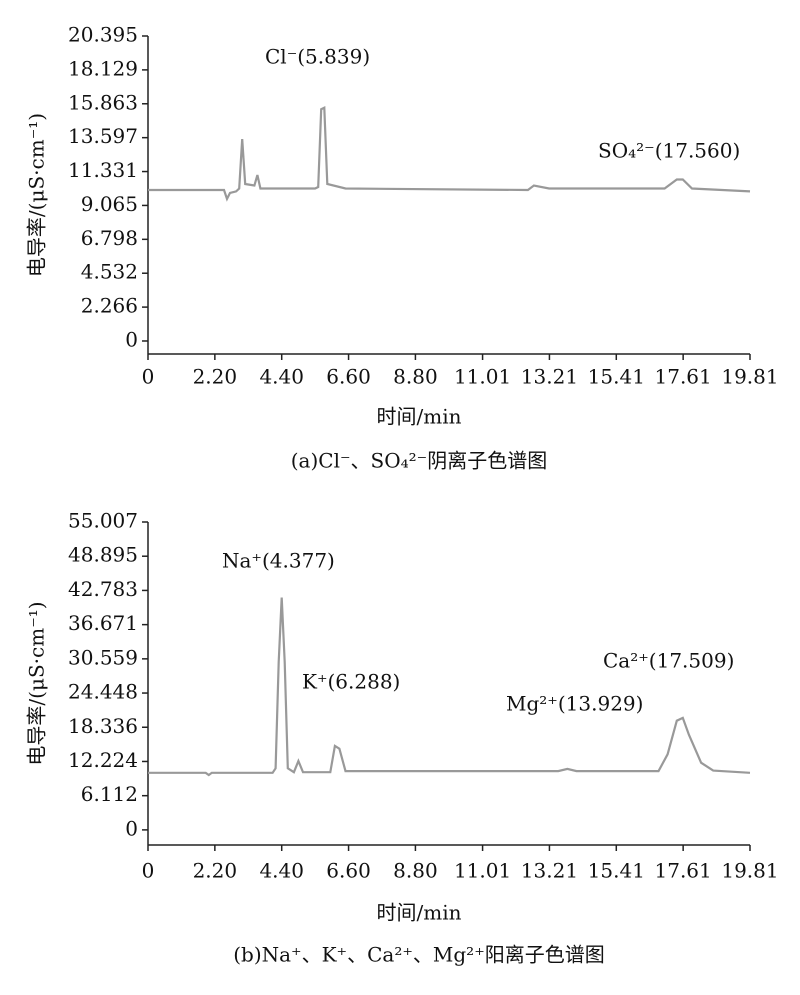  What do you see at coordinates (668, 661) in the screenshot?
I see `peak-annotation: Ca²⁺(17.509)` at bounding box center [668, 661].